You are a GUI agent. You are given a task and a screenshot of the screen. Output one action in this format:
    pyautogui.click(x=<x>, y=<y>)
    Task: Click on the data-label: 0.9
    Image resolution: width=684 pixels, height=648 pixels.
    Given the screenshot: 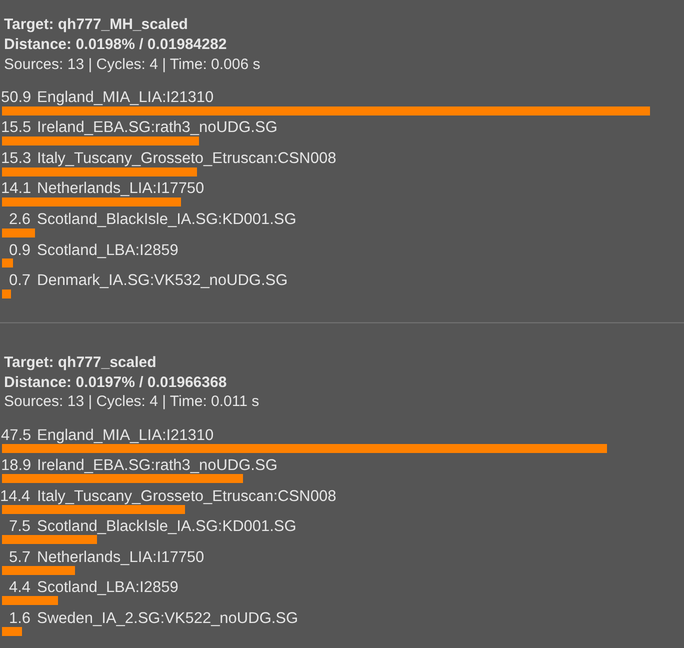 What is the action you would take?
    pyautogui.click(x=20, y=250)
    